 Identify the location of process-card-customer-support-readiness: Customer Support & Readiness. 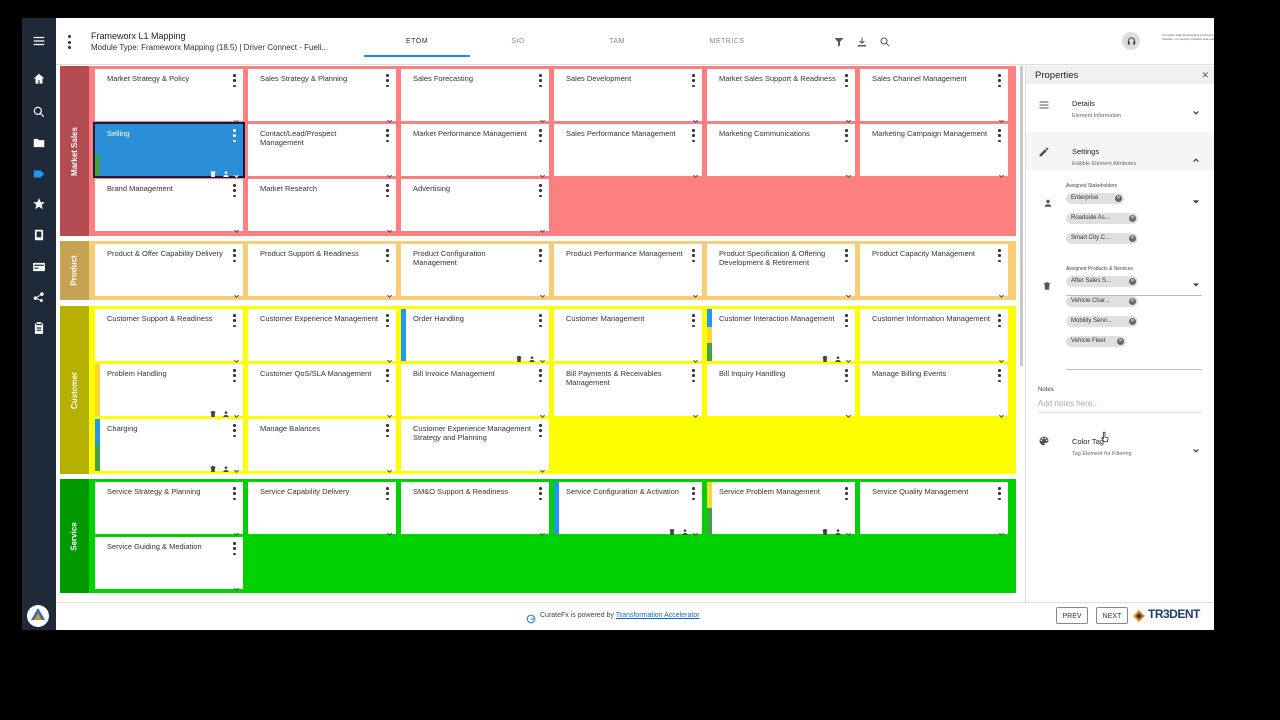
(169, 336).